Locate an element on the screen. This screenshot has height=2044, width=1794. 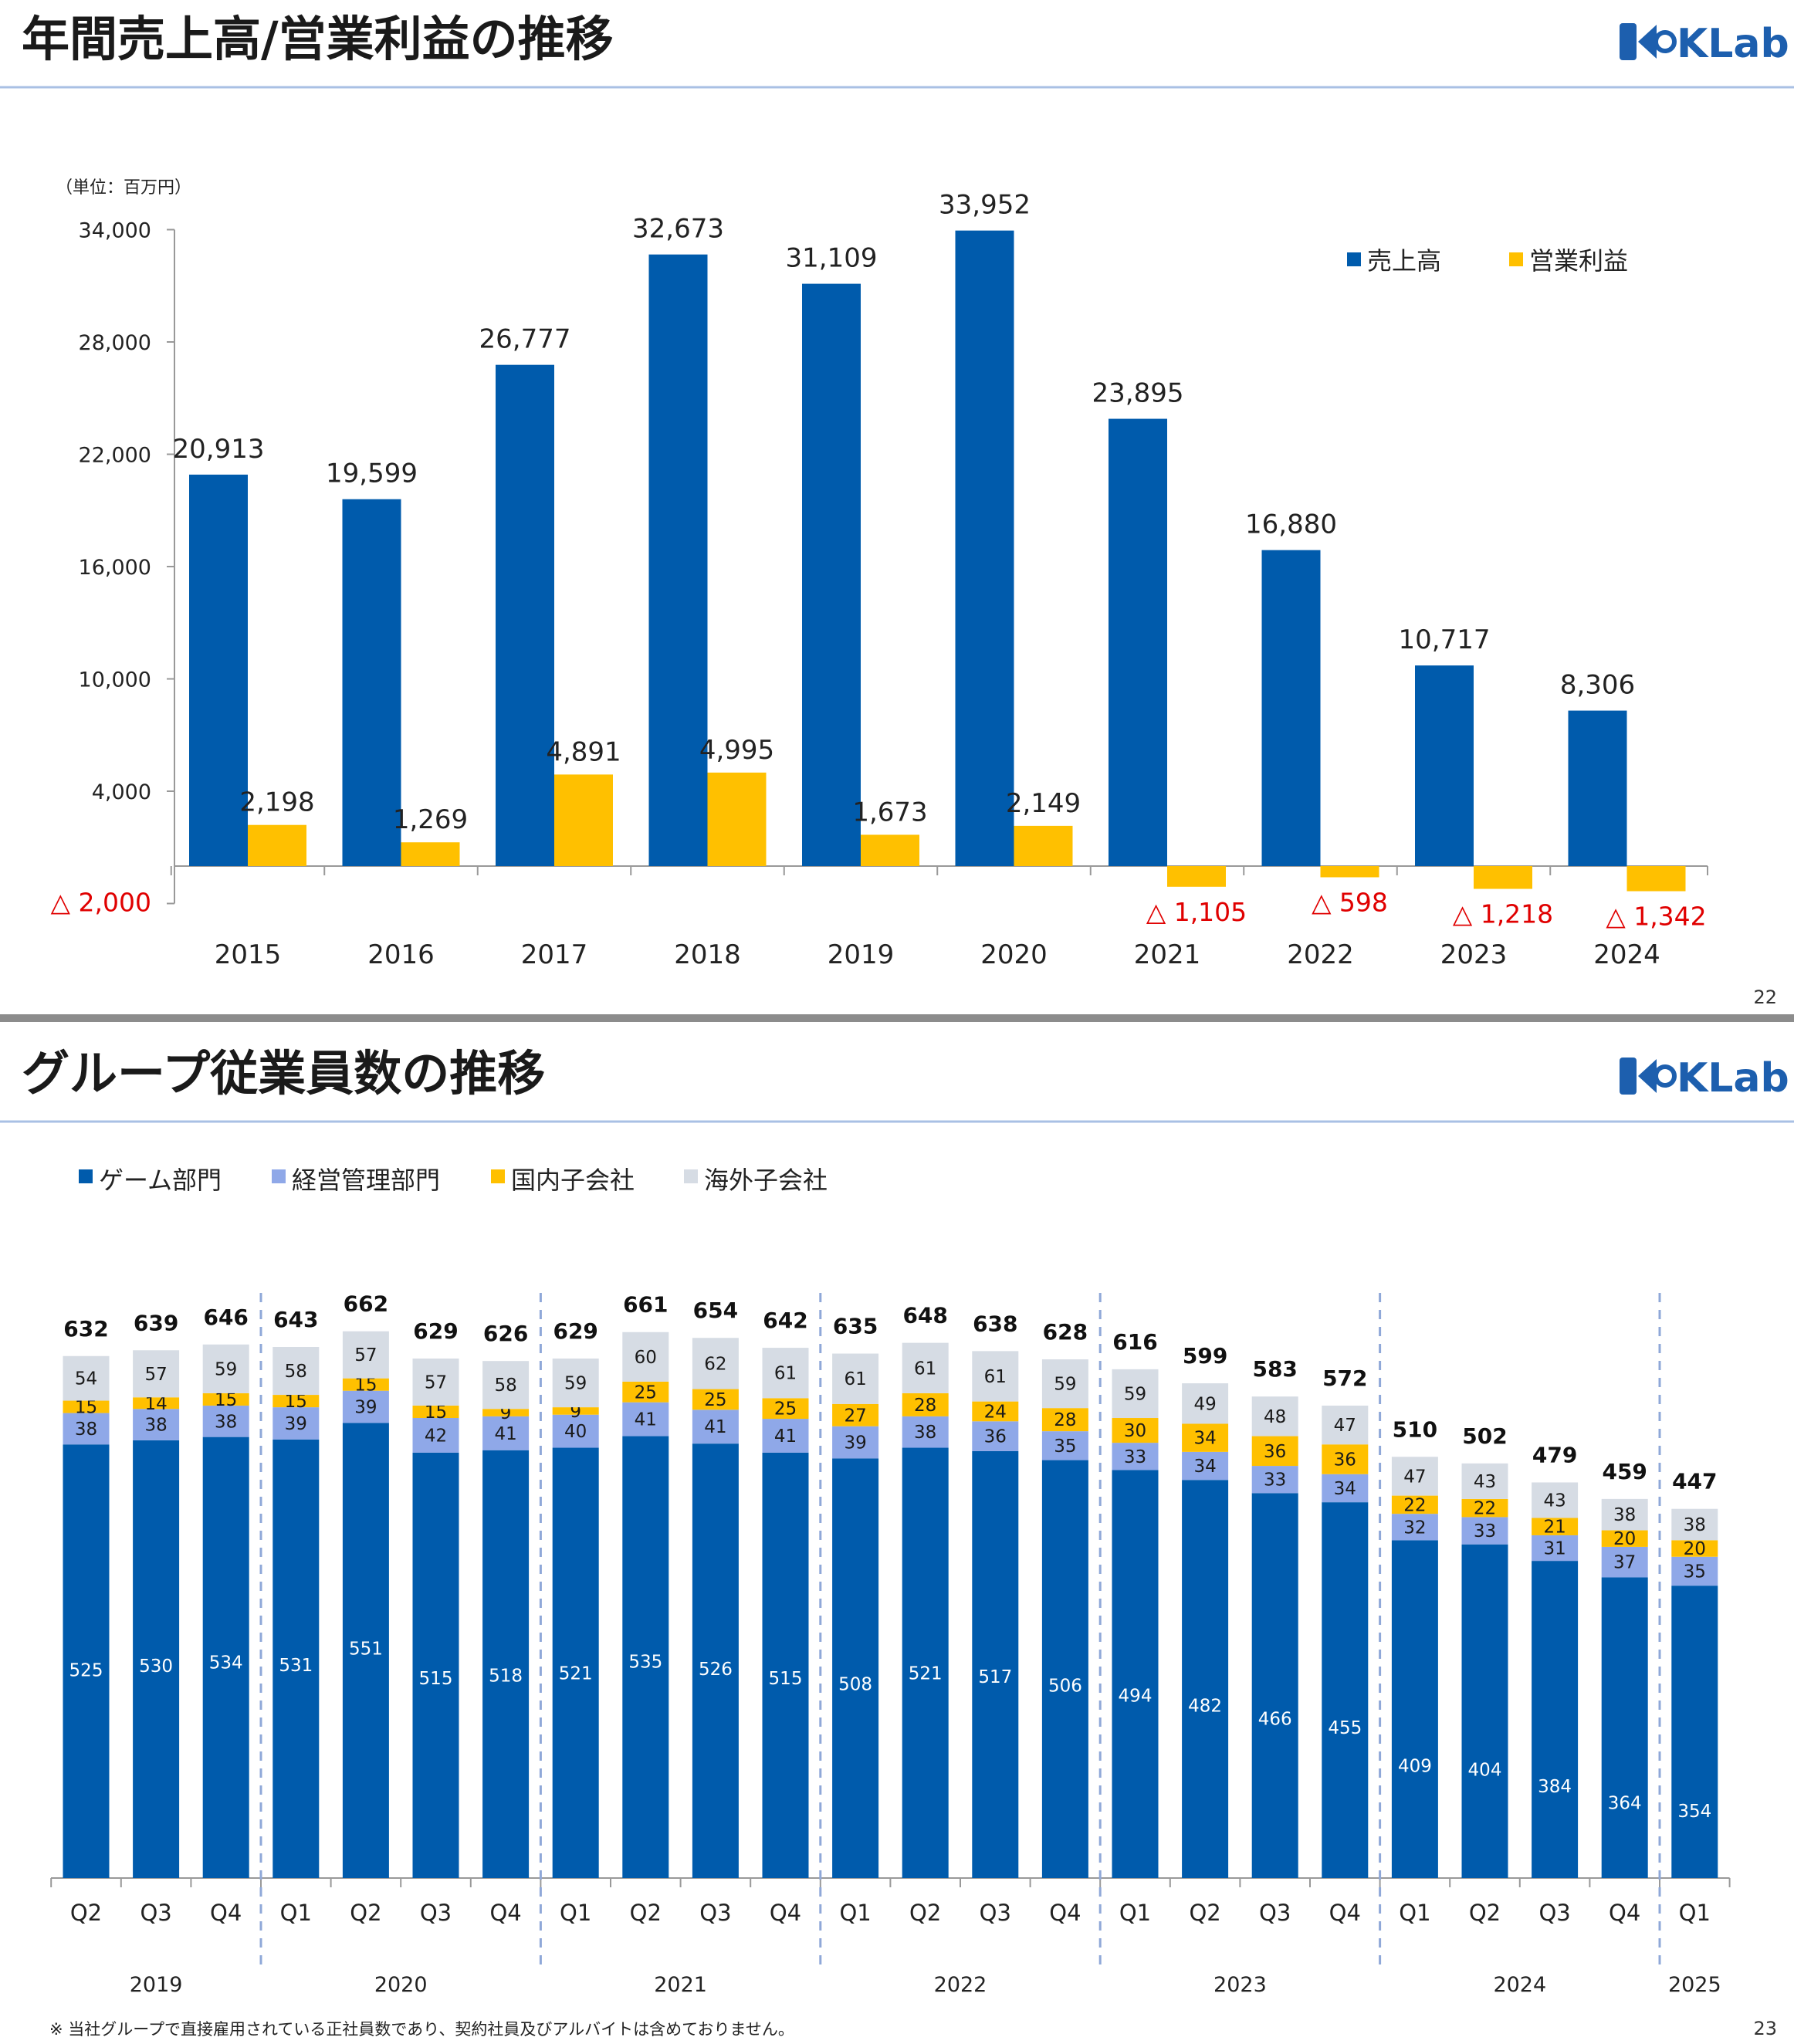
segment-value-label: 354 is located at coordinates (1694, 1812).